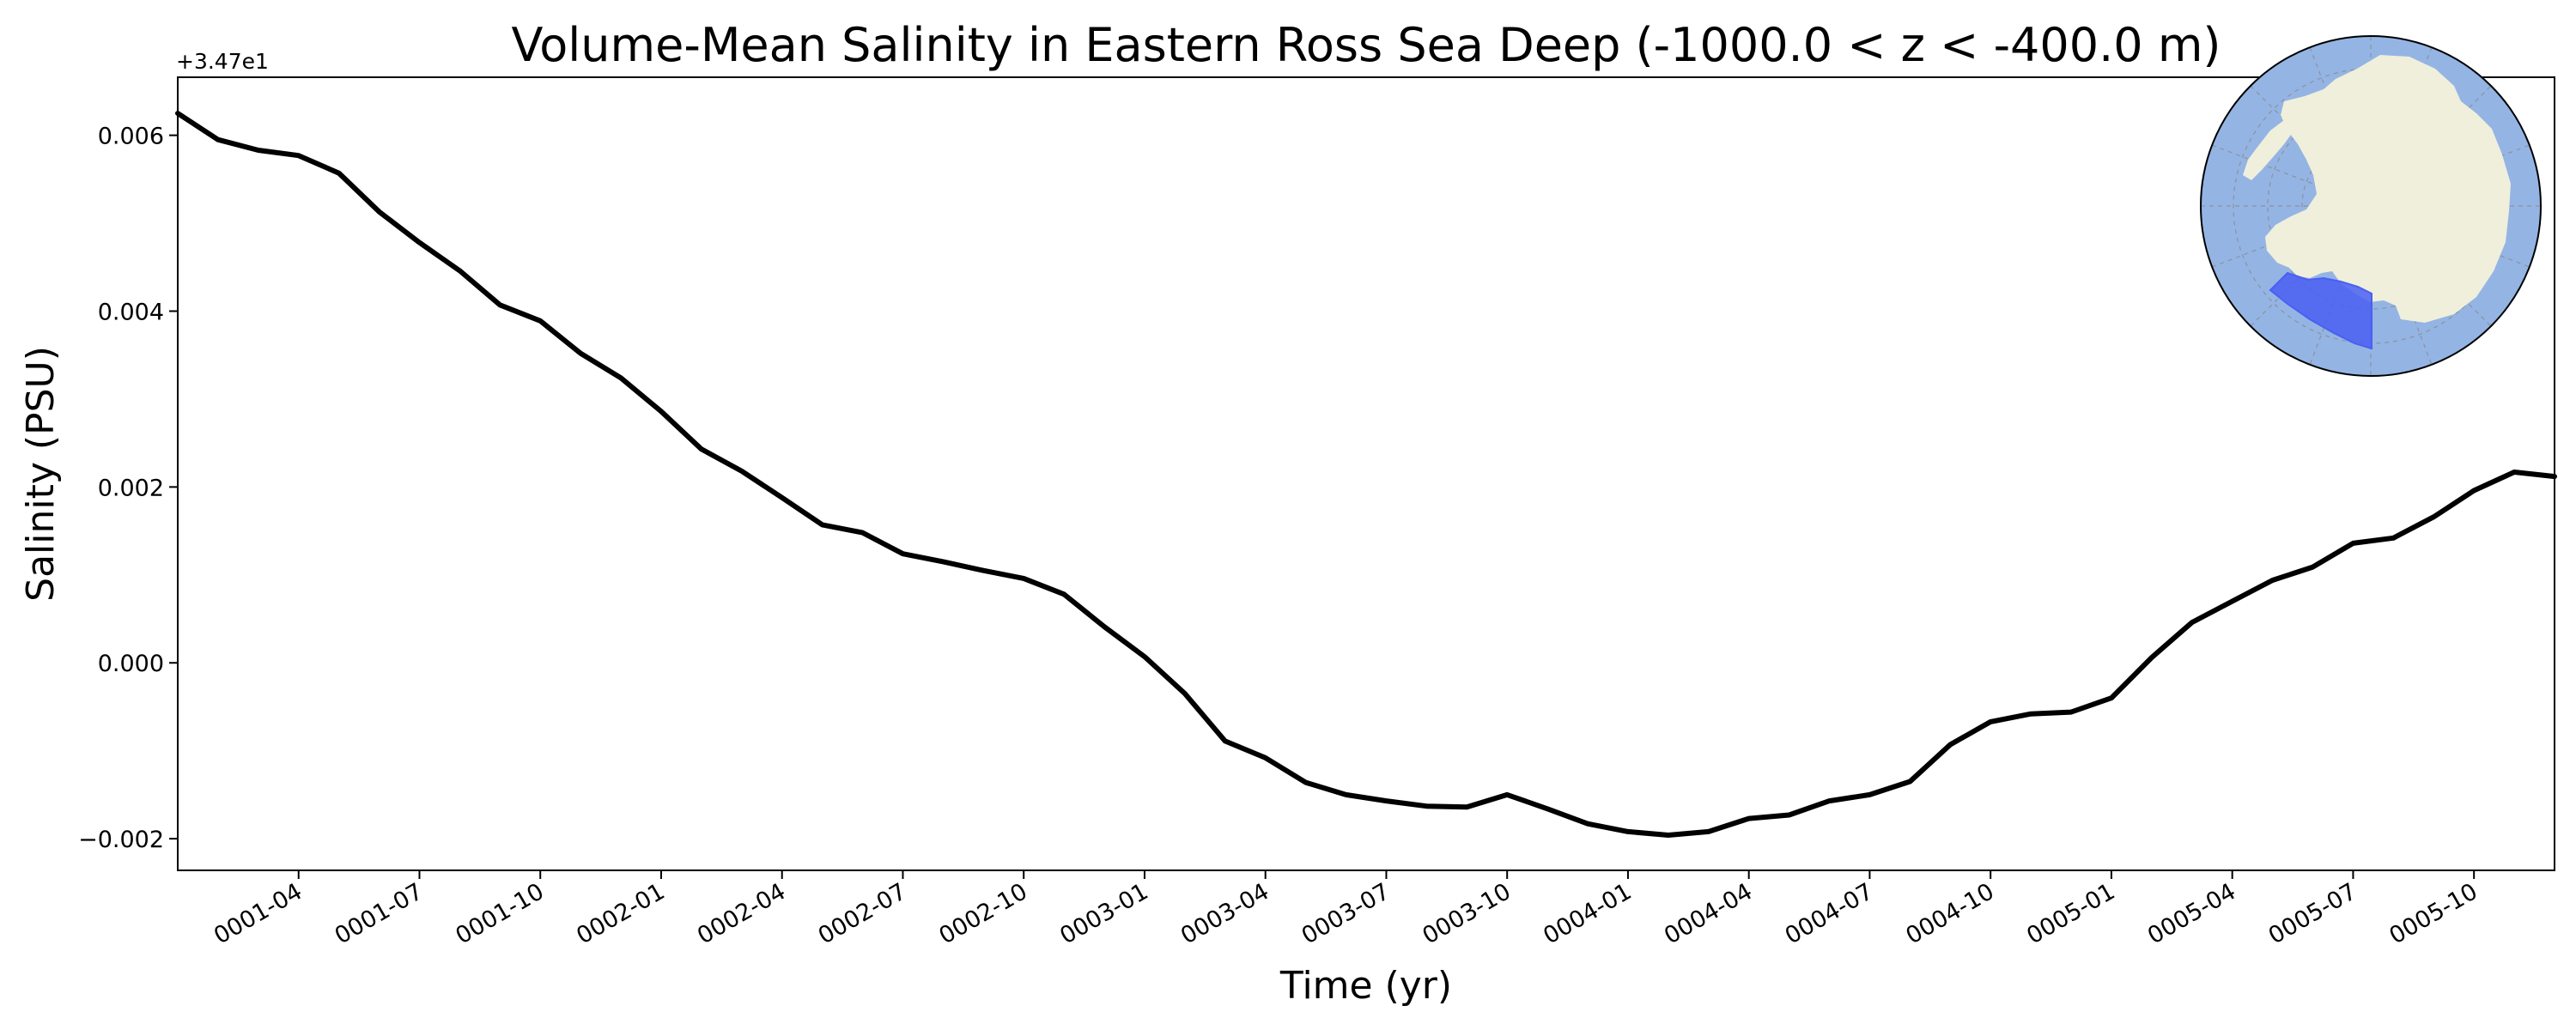 The height and width of the screenshot is (1030, 2576). I want to click on x-tick-label: 0004-04, so click(1708, 913).